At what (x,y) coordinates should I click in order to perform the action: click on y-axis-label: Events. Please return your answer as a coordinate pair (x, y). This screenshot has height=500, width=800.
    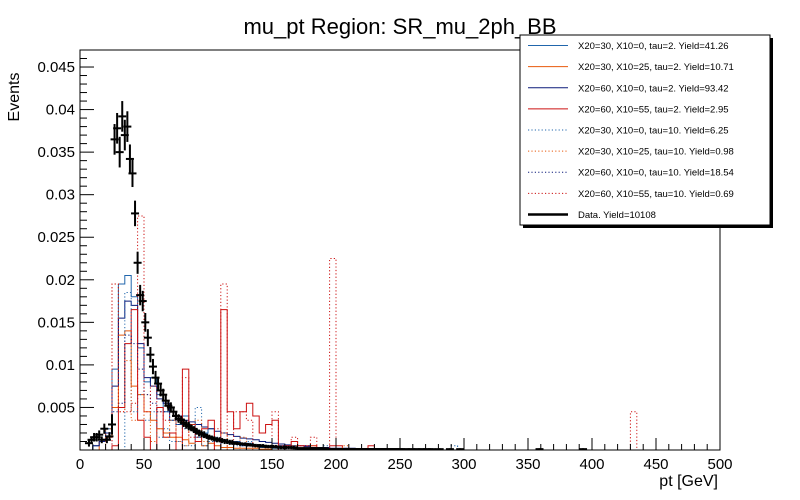
    Looking at the image, I should click on (14, 97).